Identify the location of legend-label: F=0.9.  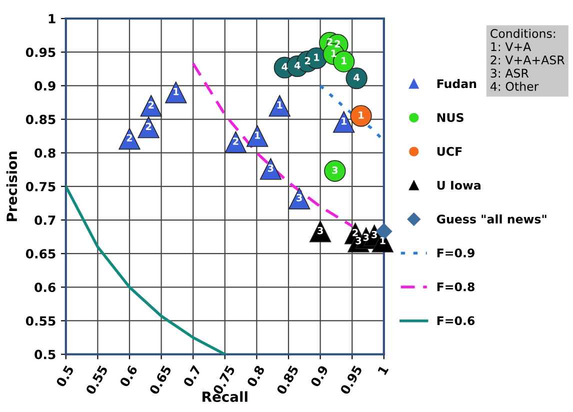
(455, 253).